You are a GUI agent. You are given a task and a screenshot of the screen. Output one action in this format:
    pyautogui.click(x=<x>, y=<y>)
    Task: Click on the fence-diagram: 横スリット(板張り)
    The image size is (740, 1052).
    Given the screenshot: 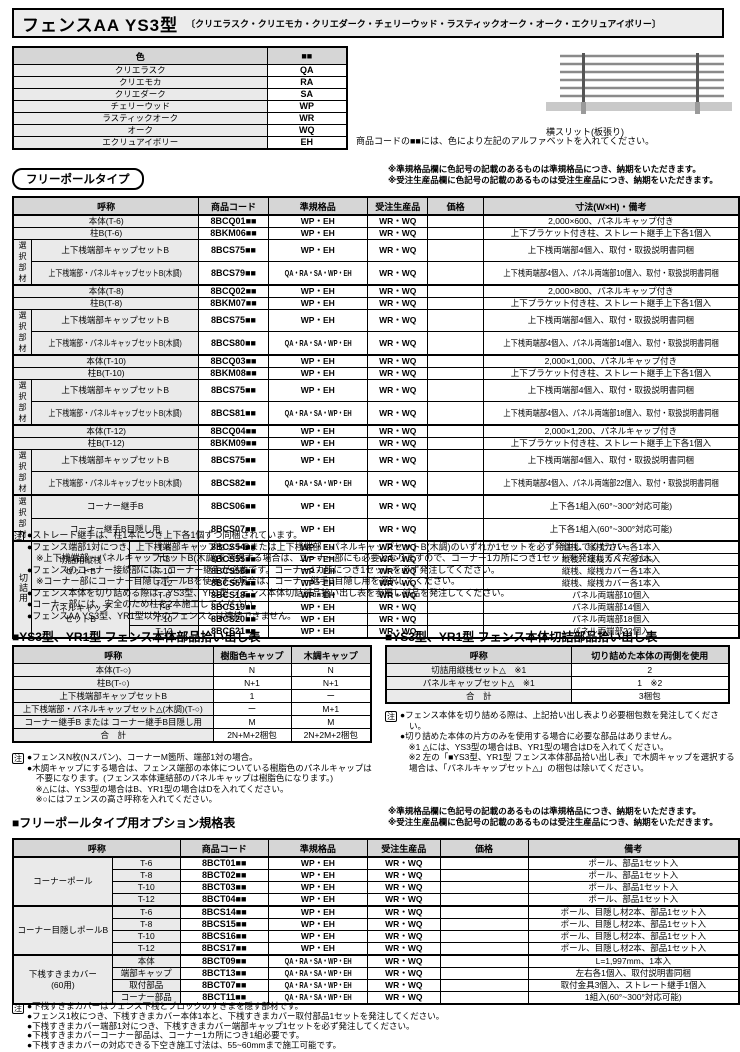 What is the action you would take?
    pyautogui.click(x=639, y=94)
    